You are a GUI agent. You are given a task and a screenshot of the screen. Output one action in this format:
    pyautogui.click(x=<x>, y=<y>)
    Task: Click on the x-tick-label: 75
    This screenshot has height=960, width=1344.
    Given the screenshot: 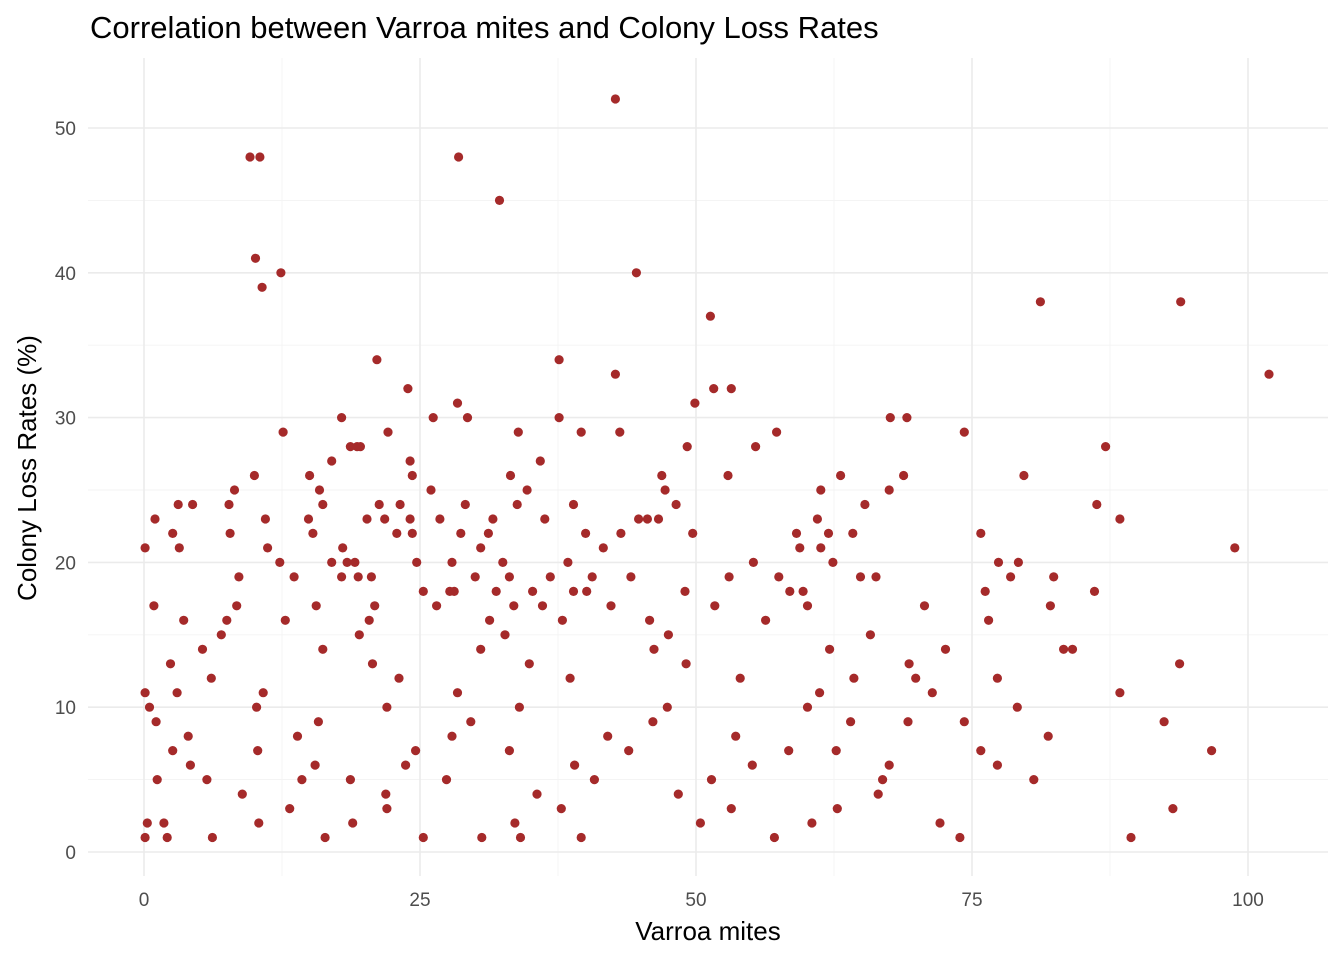 What is the action you would take?
    pyautogui.click(x=971, y=900)
    